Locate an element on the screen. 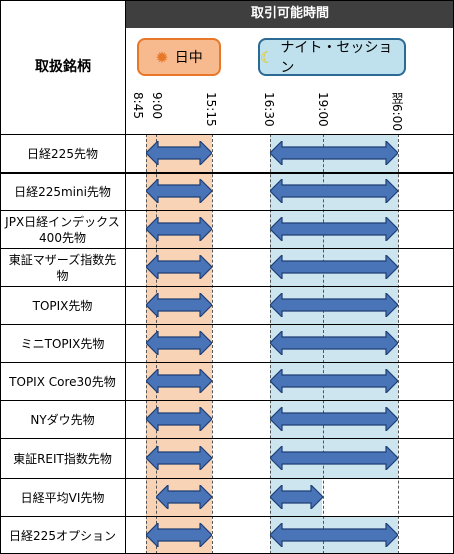  product-name: 東証REIT指数先物 is located at coordinates (63, 458).